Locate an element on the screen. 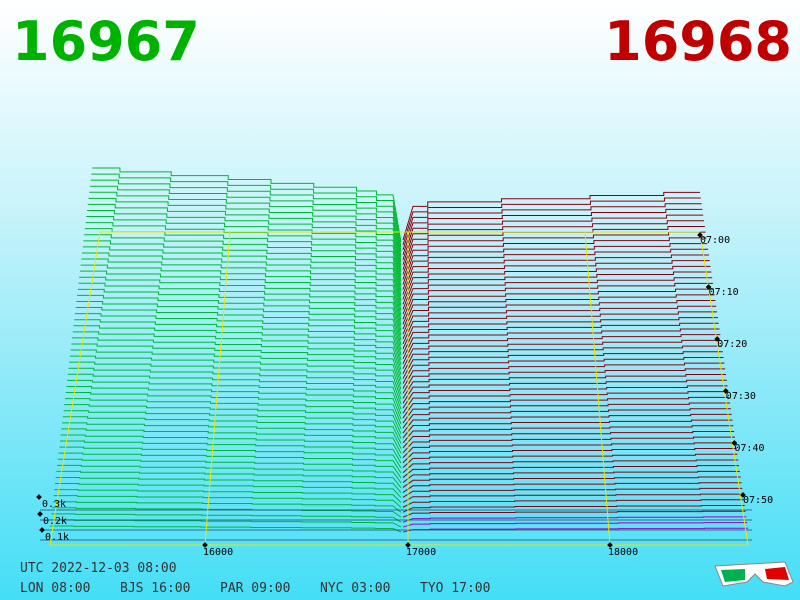 Image resolution: width=800 pixels, height=600 pixels. price-label: 17000 is located at coordinates (421, 552).